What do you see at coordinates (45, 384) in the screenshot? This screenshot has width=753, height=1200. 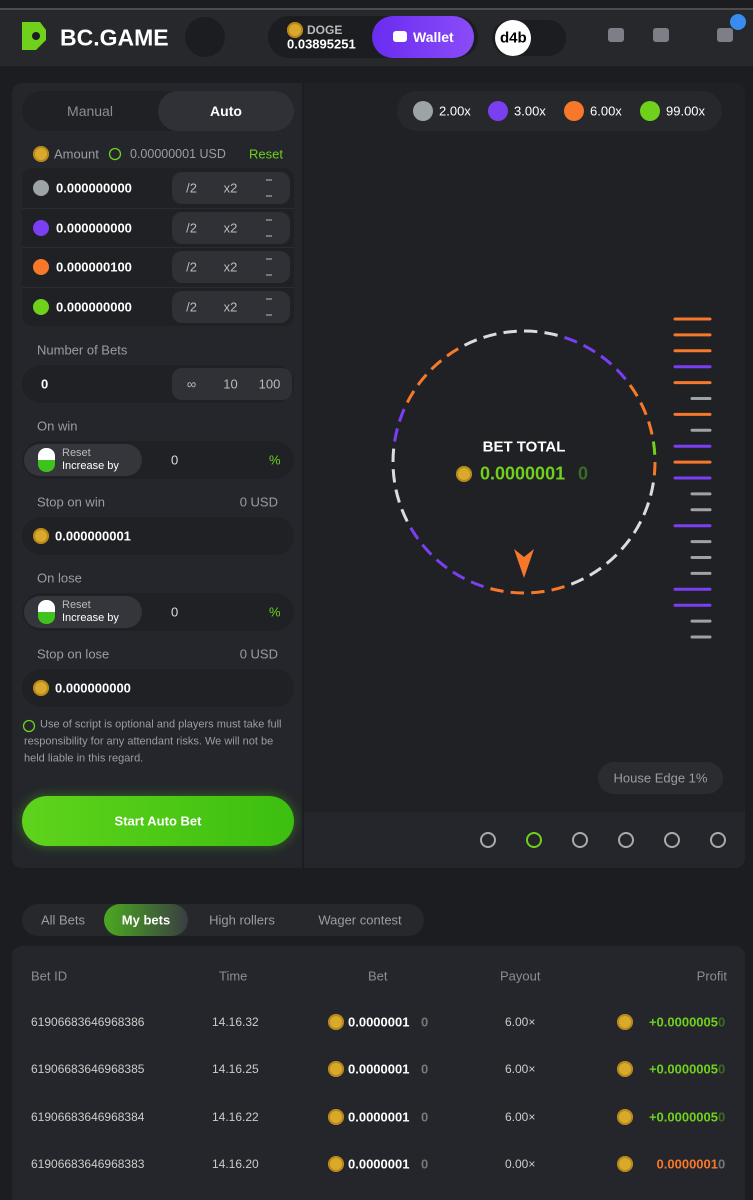 I see `bets-count: 0` at bounding box center [45, 384].